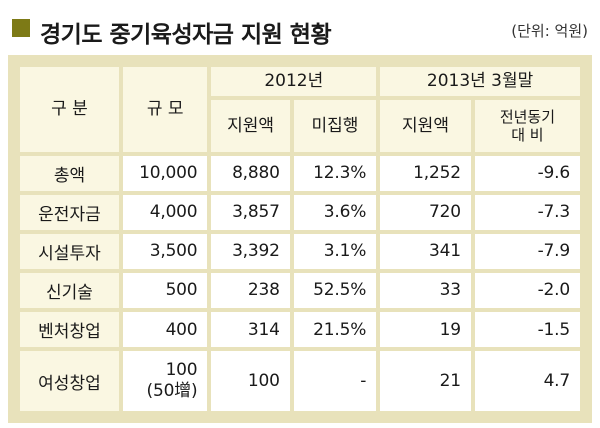 The width and height of the screenshot is (600, 428). I want to click on cell-default-rate: 3.6%, so click(335, 212).